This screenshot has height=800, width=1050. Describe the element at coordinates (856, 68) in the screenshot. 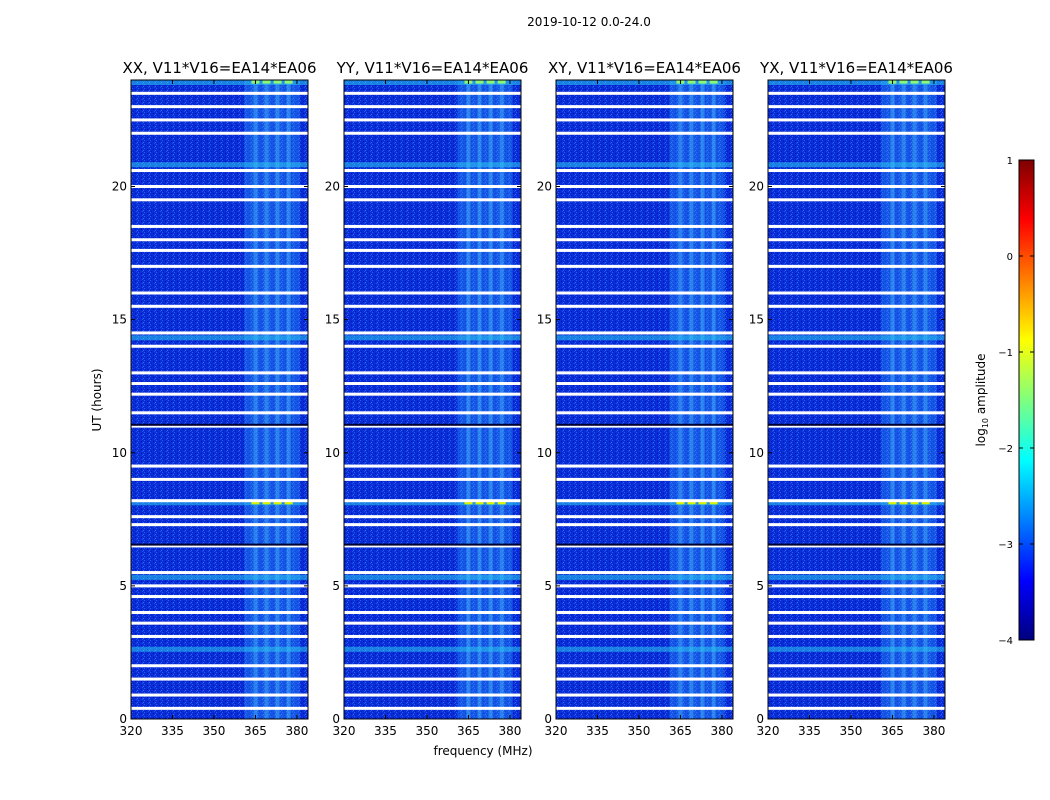

I see `panel-title: YX, V11*V16=EA14*EA06` at that location.